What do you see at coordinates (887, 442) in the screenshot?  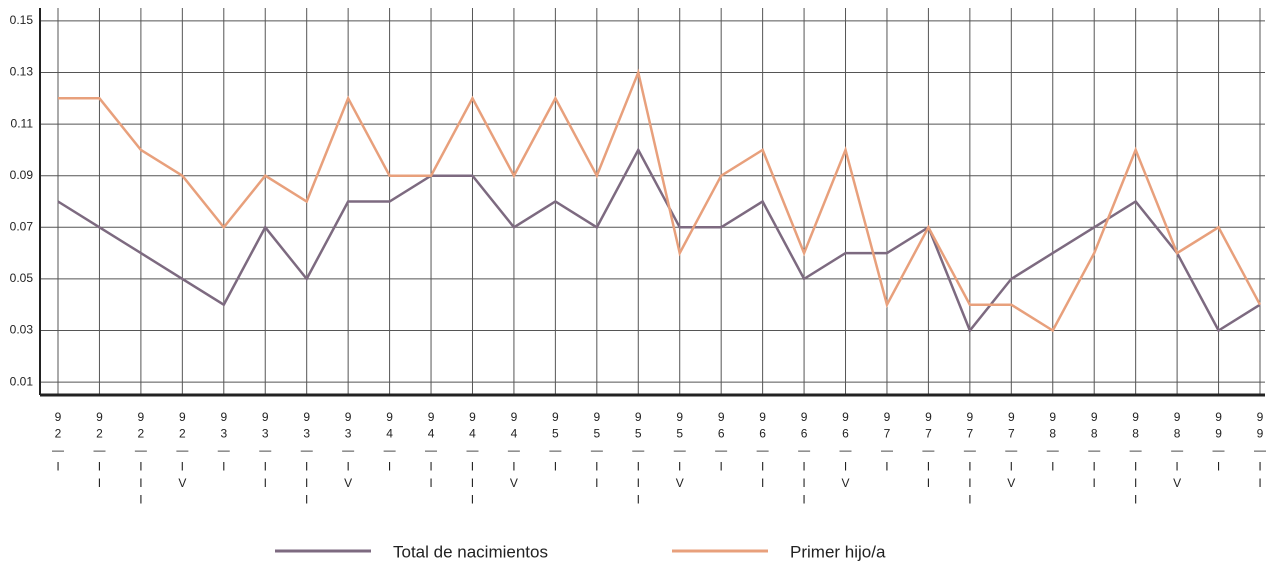 I see `x-tick-label: 9 7— I` at bounding box center [887, 442].